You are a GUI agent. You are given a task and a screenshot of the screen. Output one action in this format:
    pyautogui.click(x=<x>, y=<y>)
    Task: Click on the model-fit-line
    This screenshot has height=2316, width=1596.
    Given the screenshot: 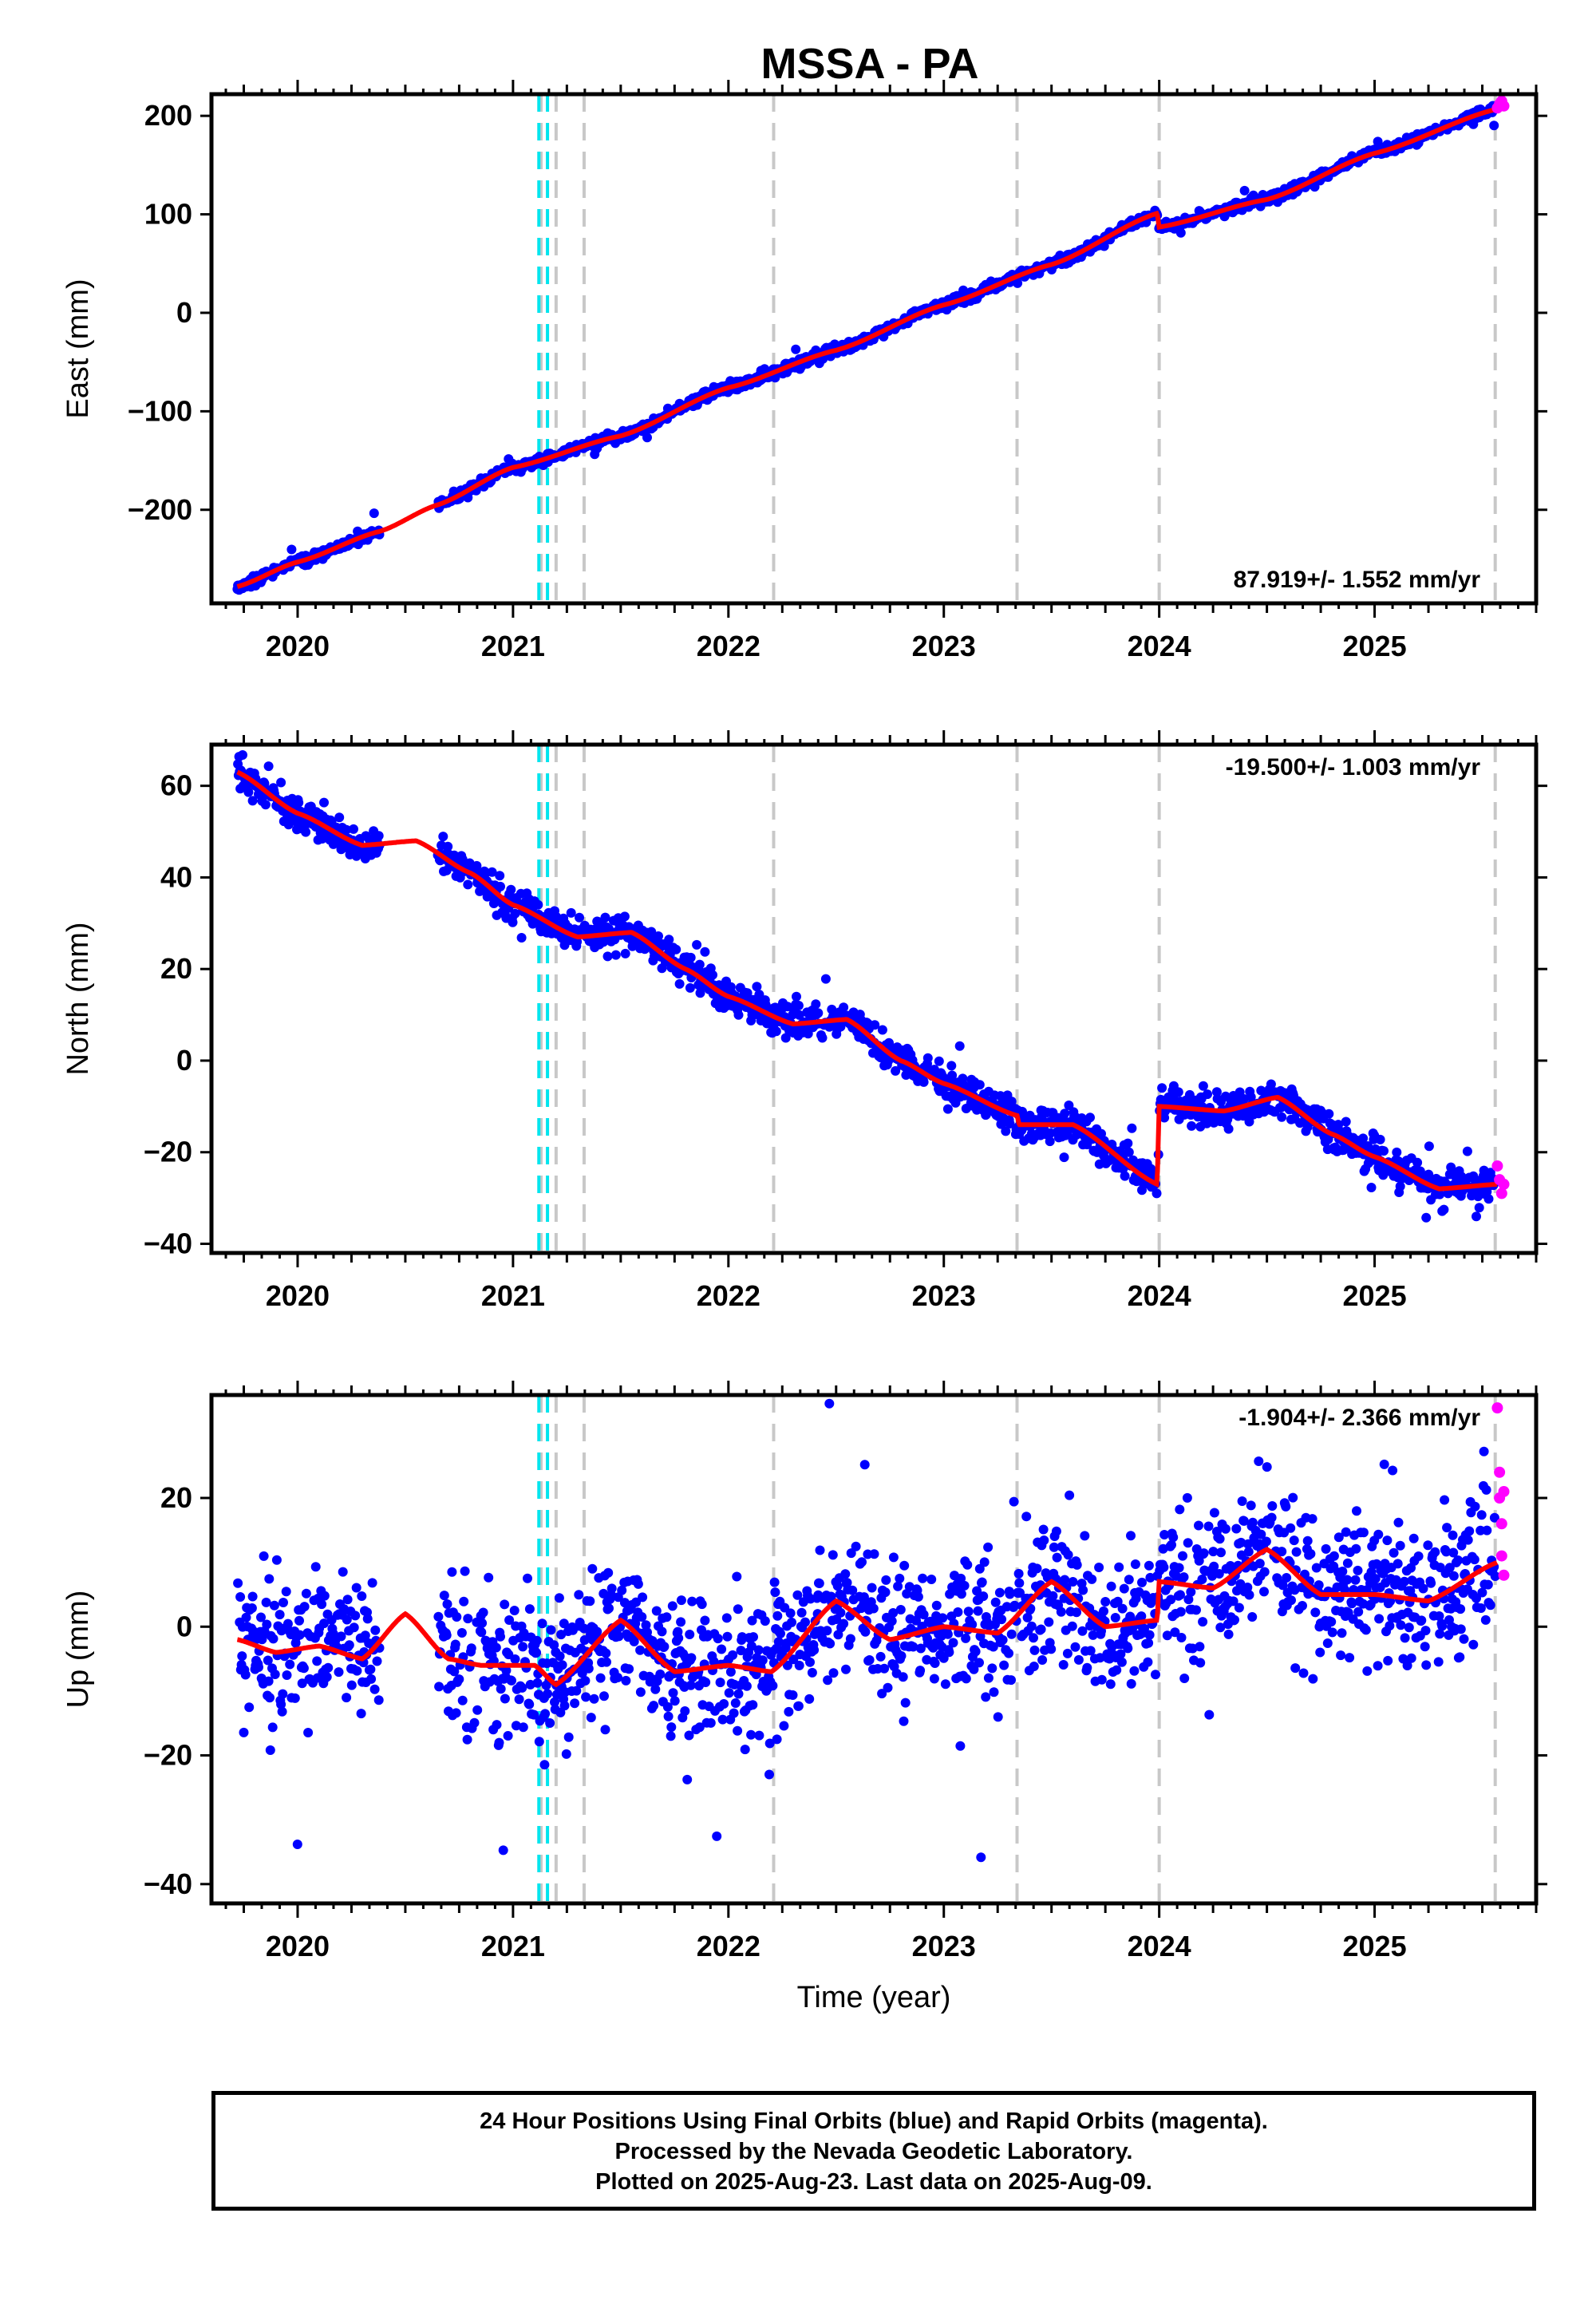 What is the action you would take?
    pyautogui.click(x=868, y=1617)
    